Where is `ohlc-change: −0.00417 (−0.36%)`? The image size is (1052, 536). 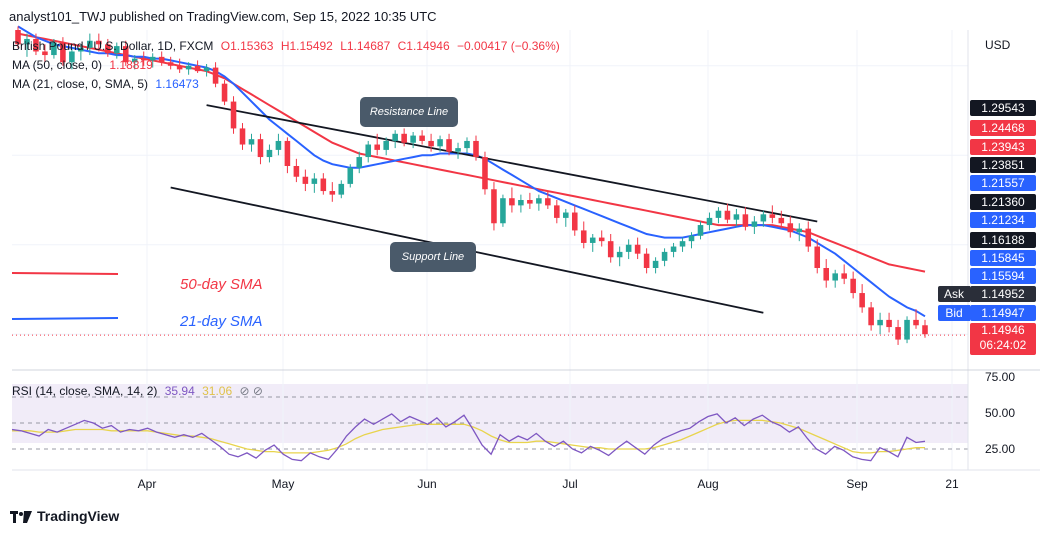 ohlc-change: −0.00417 (−0.36%) is located at coordinates (508, 46).